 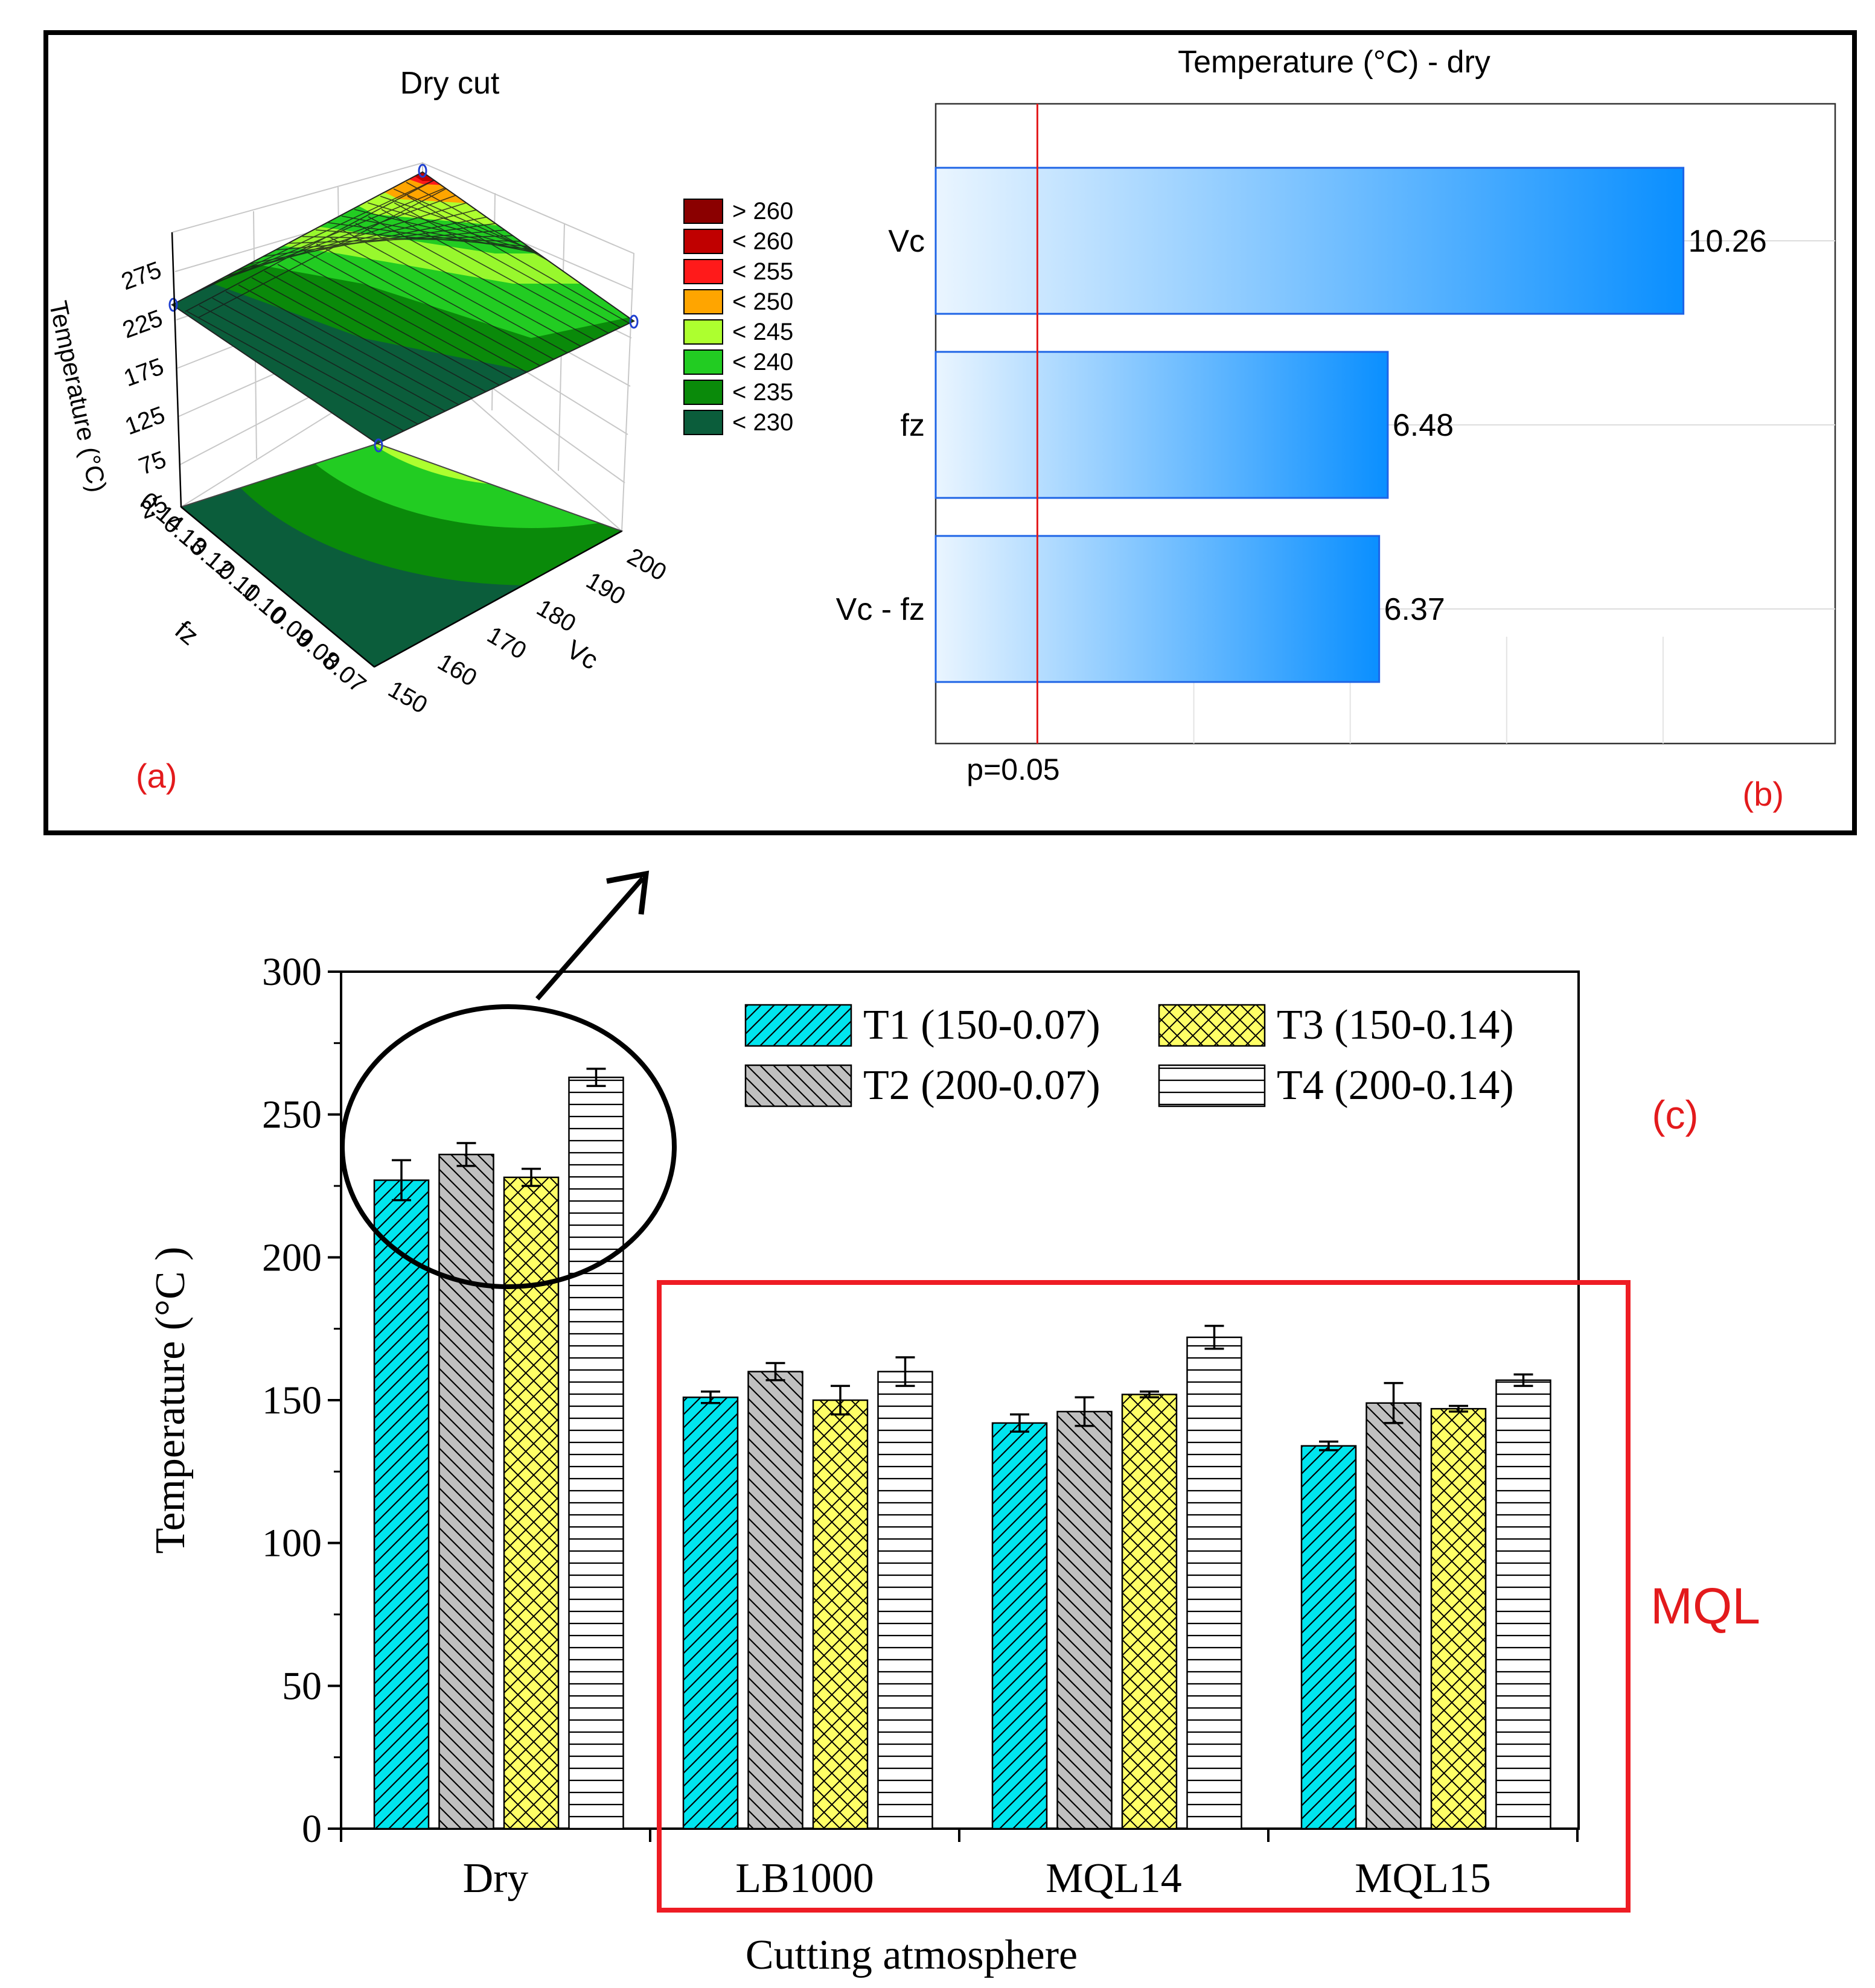 What do you see at coordinates (1334, 62) in the screenshot?
I see `panel-b-title: Temperature (°C) - dry` at bounding box center [1334, 62].